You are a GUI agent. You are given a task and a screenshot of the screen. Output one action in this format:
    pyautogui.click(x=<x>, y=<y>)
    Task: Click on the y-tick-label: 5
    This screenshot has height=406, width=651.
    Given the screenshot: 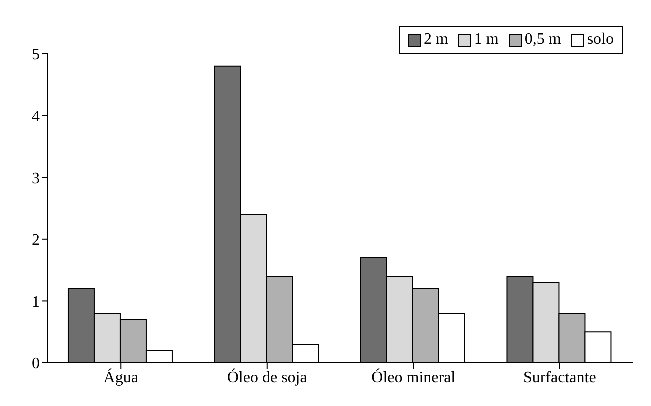 What is the action you would take?
    pyautogui.click(x=36, y=55)
    